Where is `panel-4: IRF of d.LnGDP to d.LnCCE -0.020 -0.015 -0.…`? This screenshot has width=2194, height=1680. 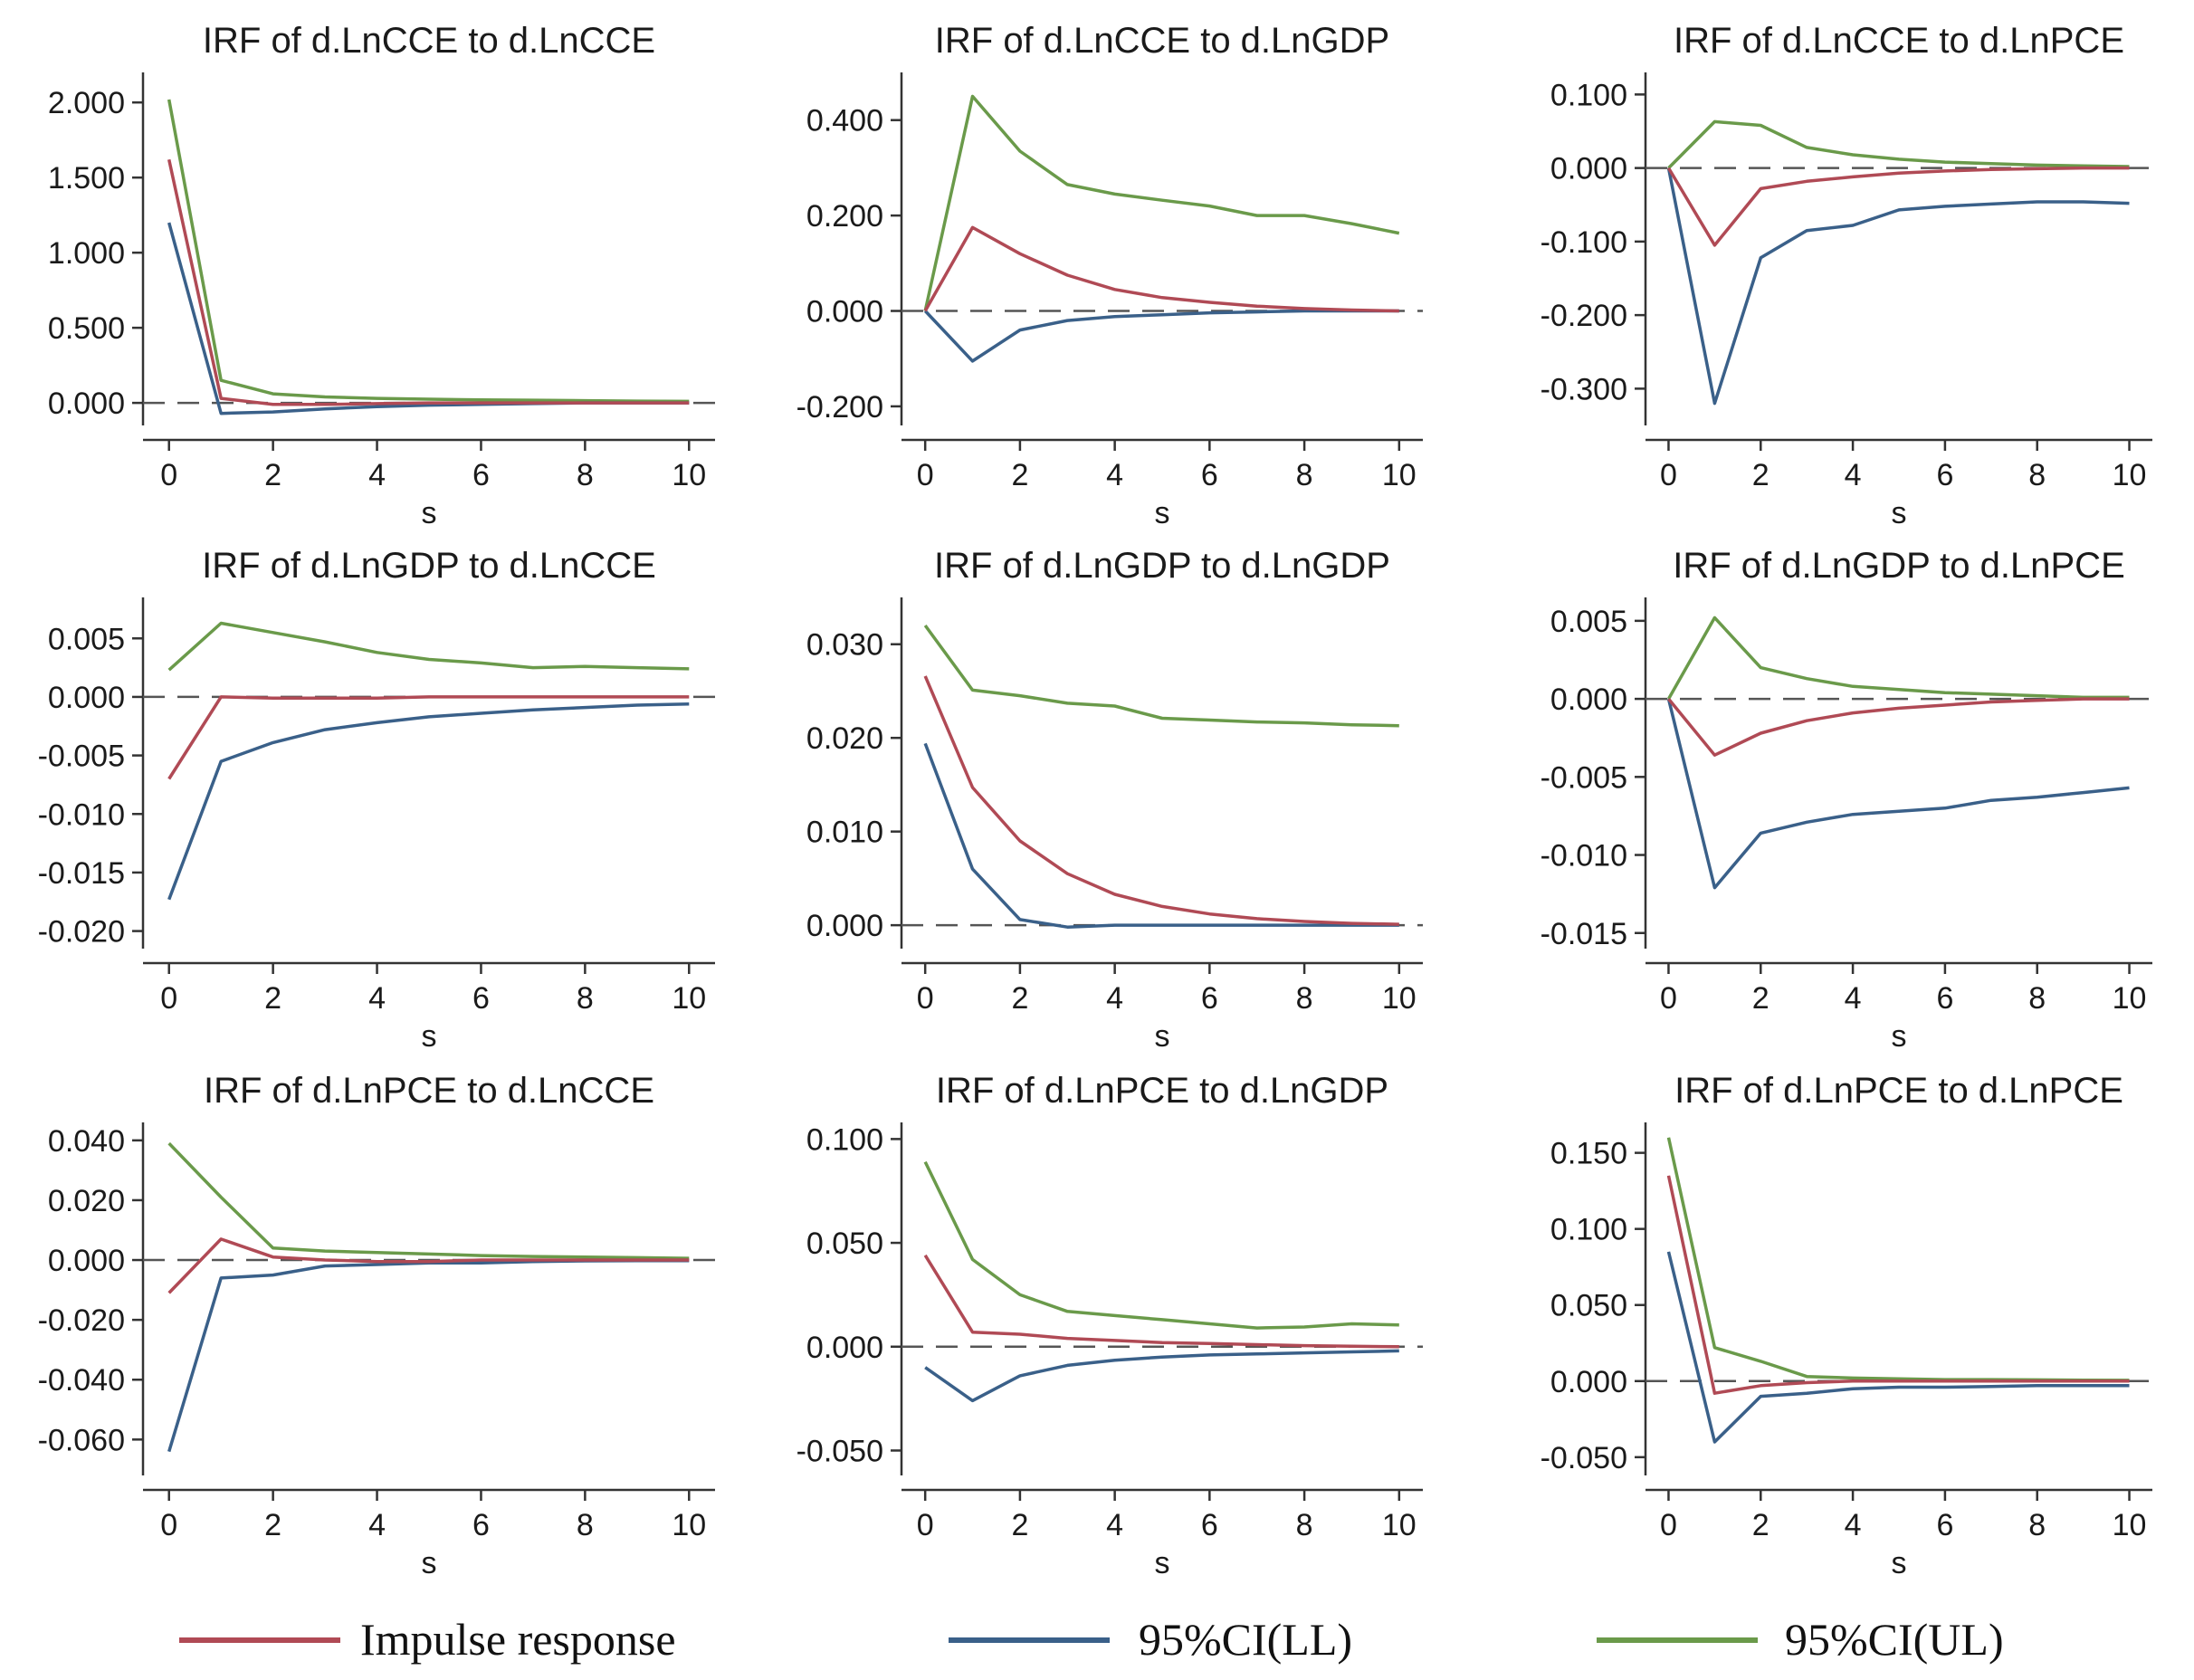 panel-4: IRF of d.LnGDP to d.LnCCE -0.020 -0.015 -0.… is located at coordinates (376, 800).